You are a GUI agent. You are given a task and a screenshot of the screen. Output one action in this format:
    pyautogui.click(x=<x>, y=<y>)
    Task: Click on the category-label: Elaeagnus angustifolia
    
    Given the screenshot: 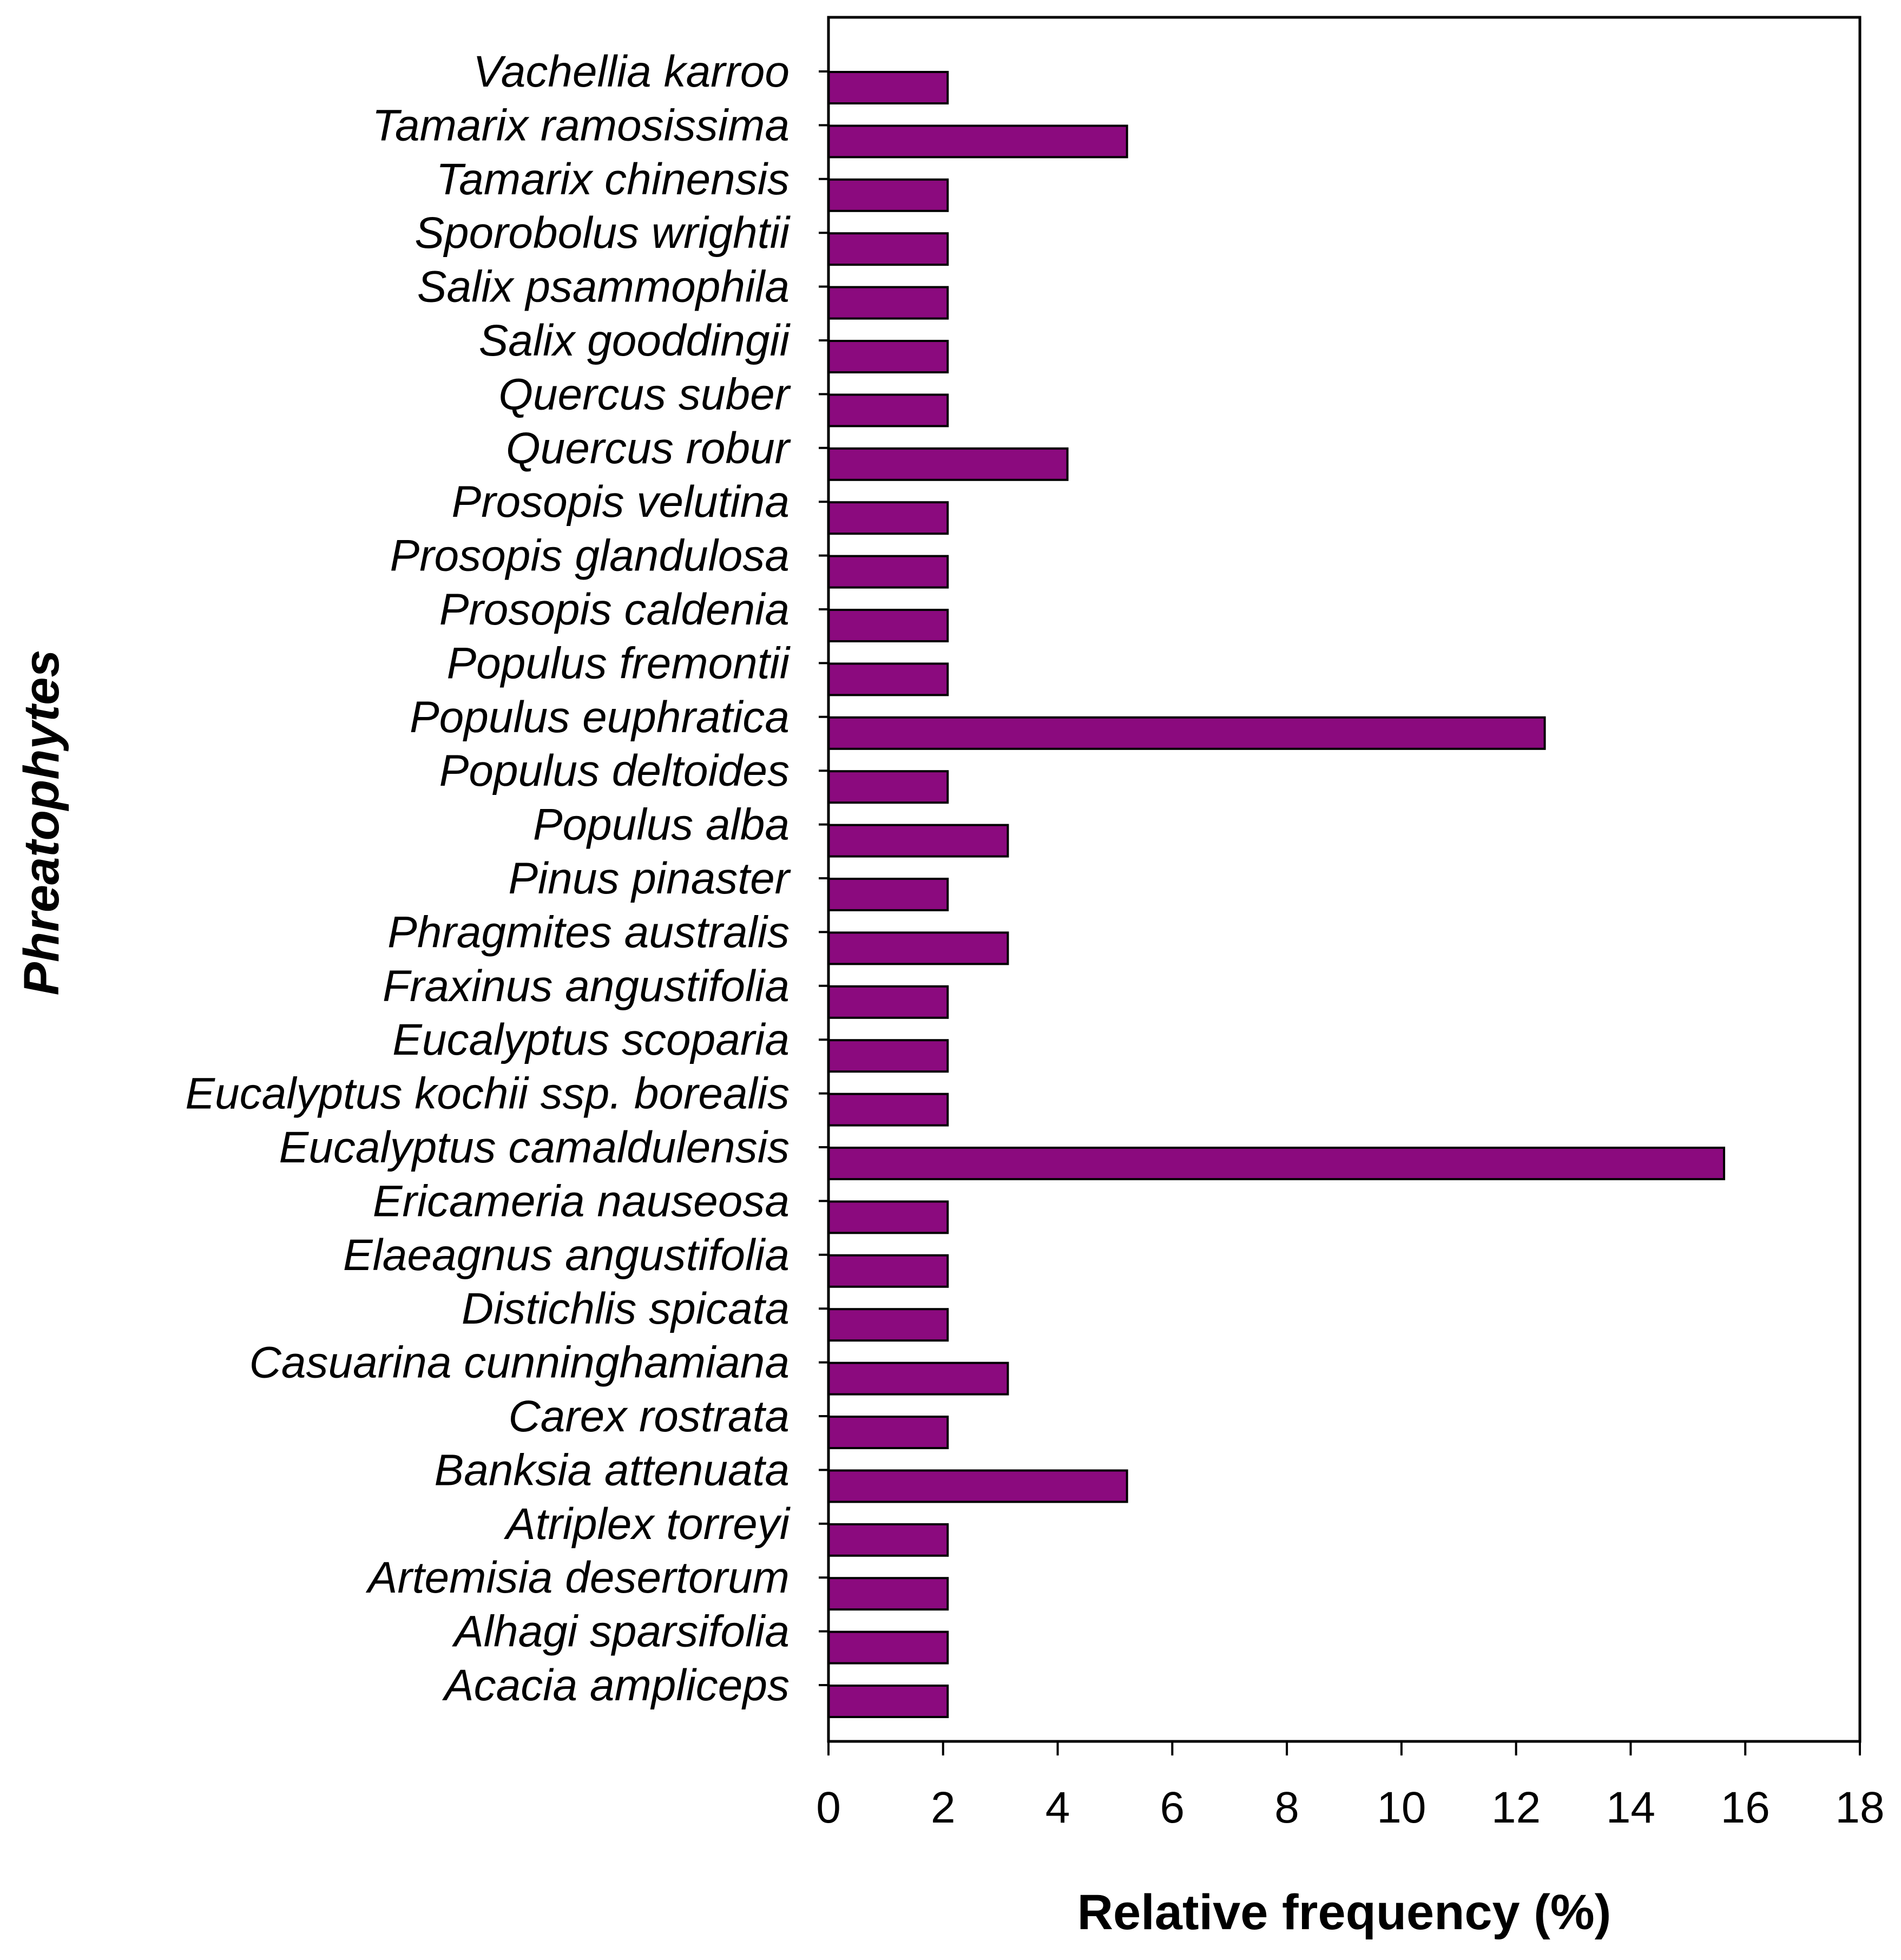 What is the action you would take?
    pyautogui.click(x=566, y=1255)
    